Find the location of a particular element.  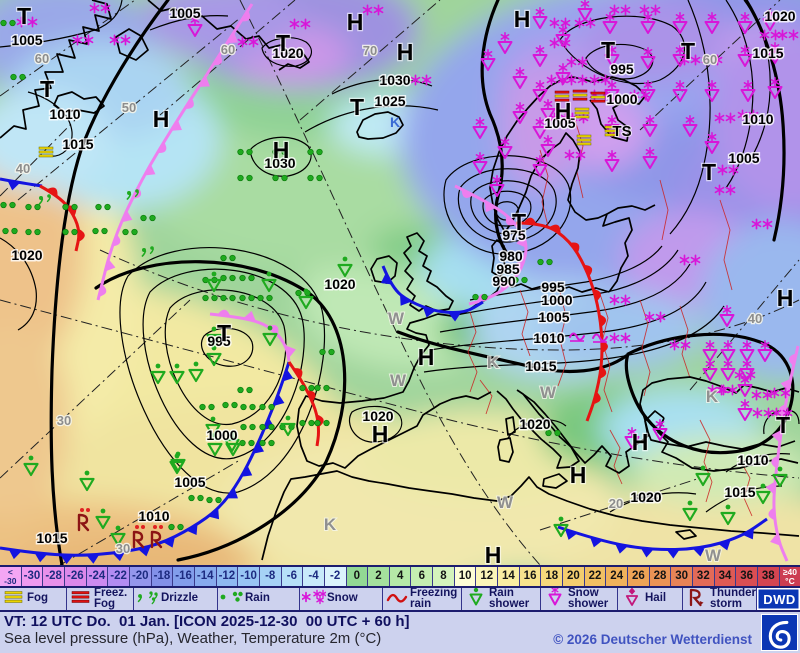

svg-text: 50 is located at coordinates (129, 107).